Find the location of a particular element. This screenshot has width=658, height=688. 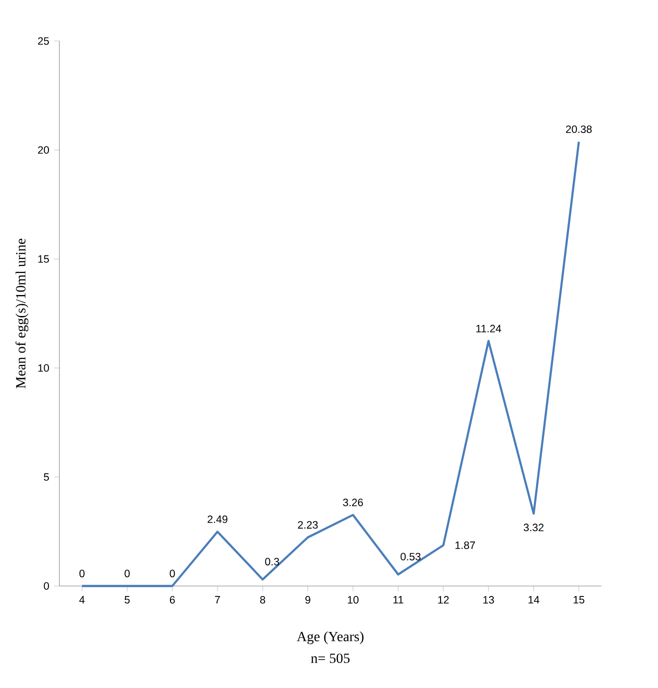

text: n= 505 is located at coordinates (330, 659).